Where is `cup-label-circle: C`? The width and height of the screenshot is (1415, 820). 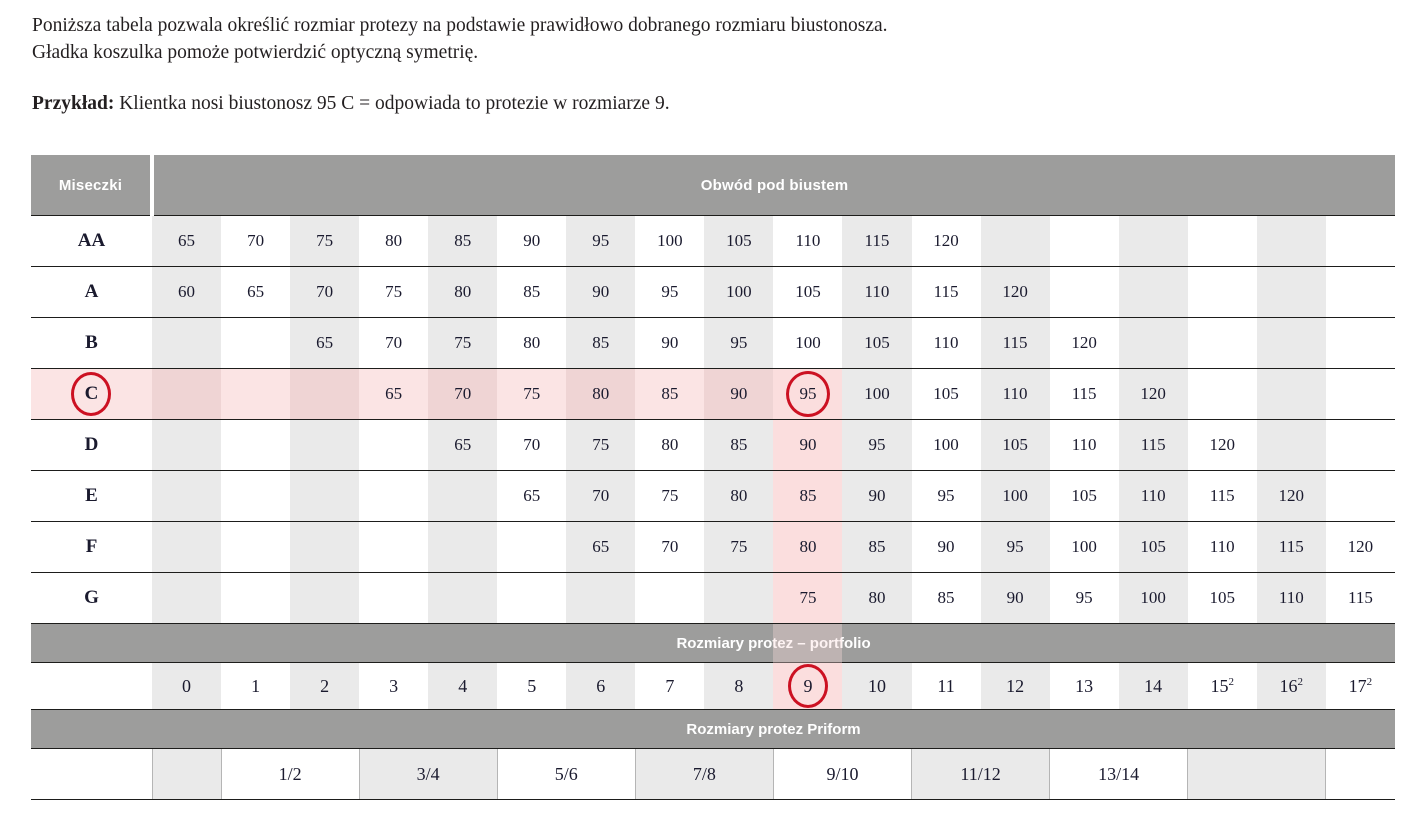
cup-label-circle: C is located at coordinates (91, 393).